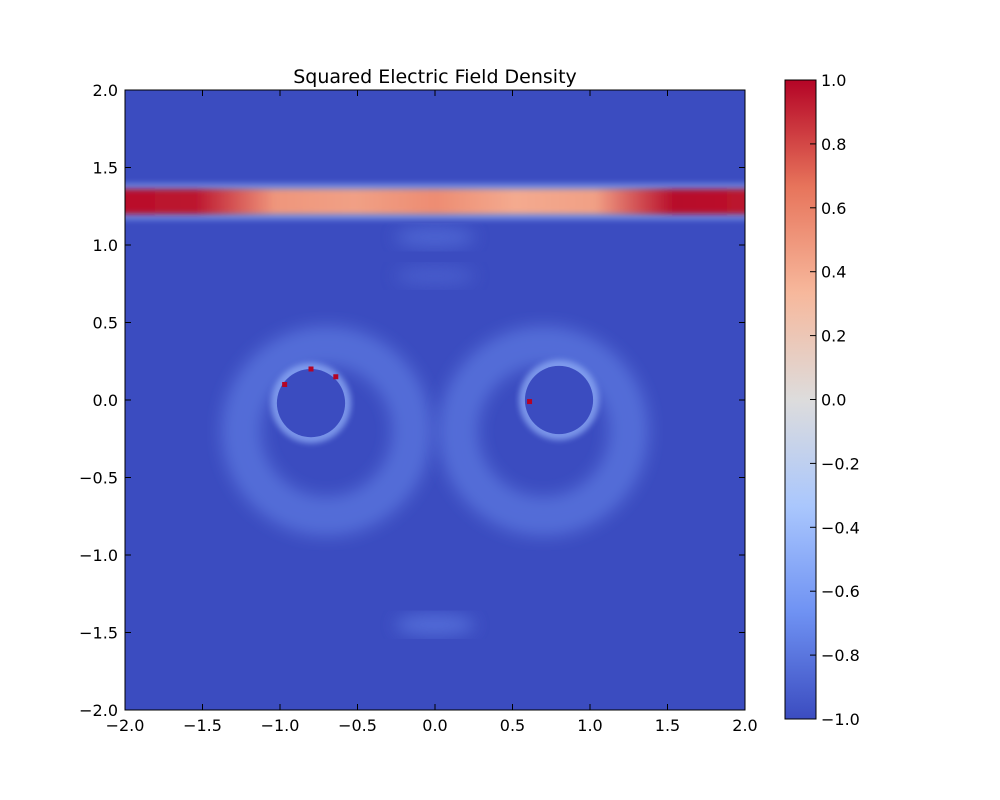 Image resolution: width=1000 pixels, height=800 pixels. What do you see at coordinates (833, 208) in the screenshot?
I see `colorbar-tick-label: 0.6` at bounding box center [833, 208].